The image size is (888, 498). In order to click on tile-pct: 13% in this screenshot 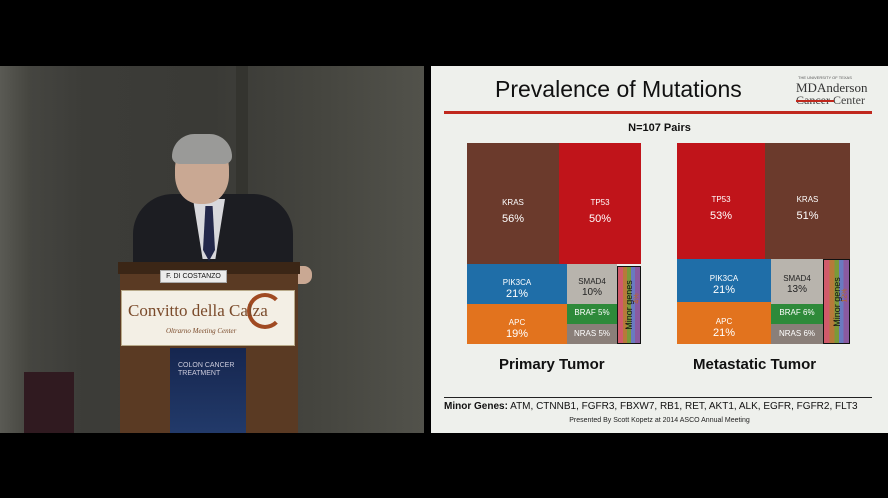, I will do `click(796, 289)`.